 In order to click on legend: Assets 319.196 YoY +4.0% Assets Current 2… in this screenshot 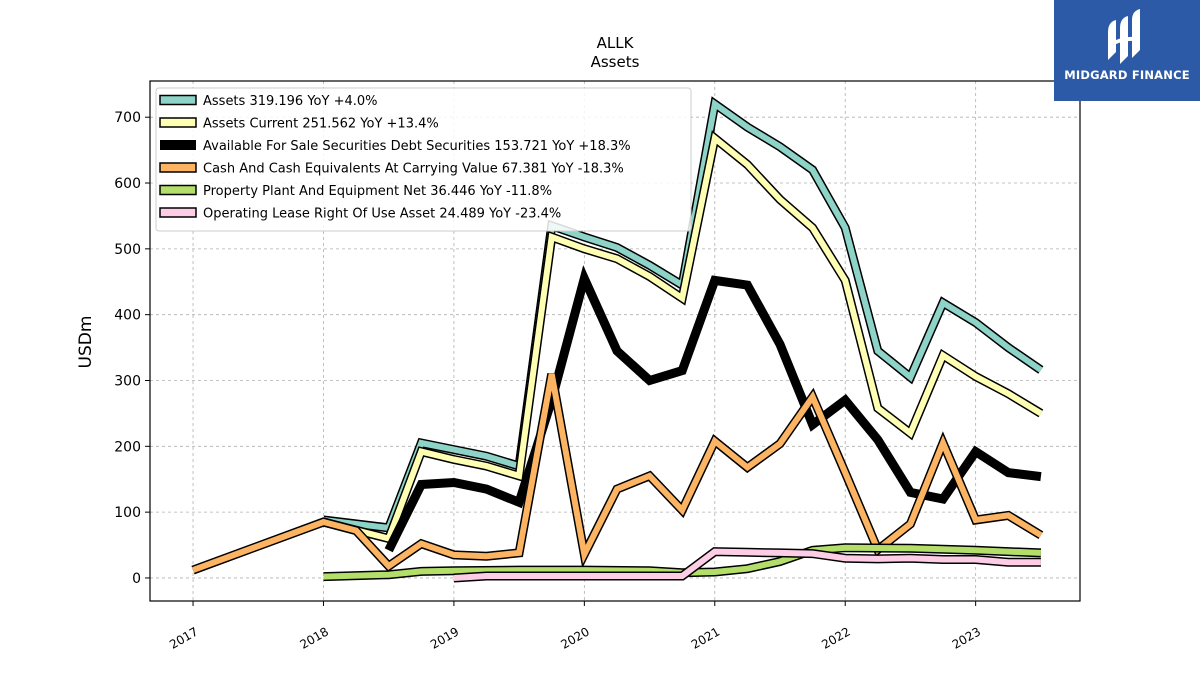, I will do `click(423, 159)`.